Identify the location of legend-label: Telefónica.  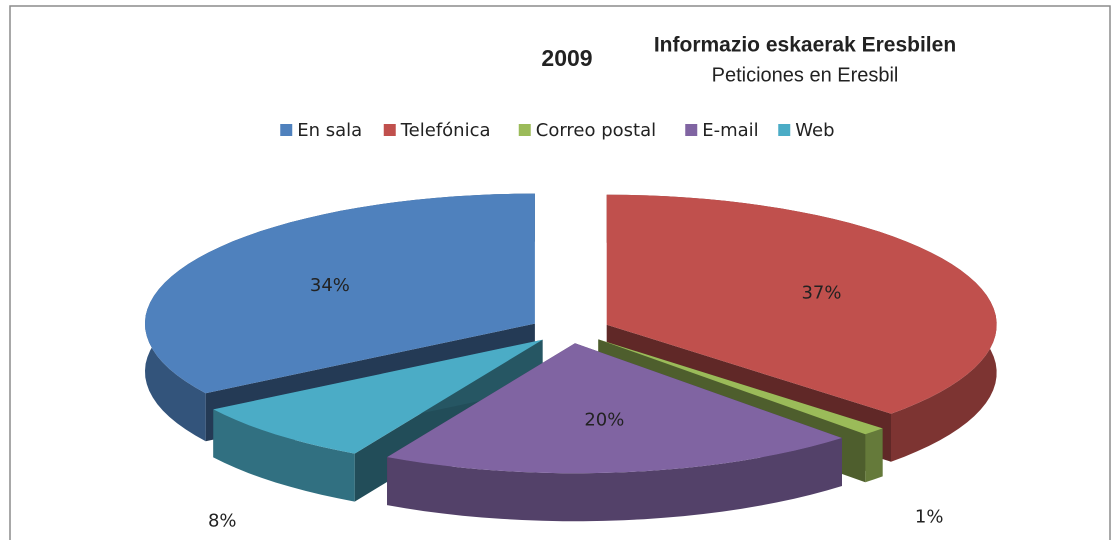
(445, 130).